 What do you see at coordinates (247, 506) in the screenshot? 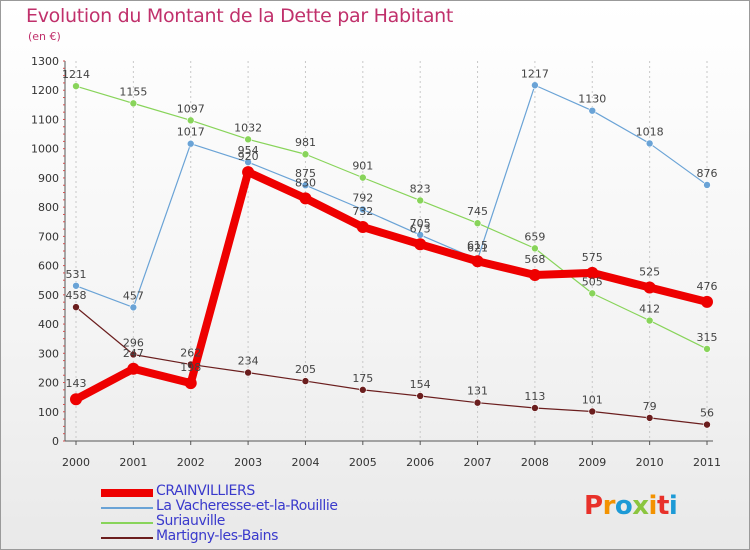
I see `legend-label: La Vacheresse-et-la-Rouillie` at bounding box center [247, 506].